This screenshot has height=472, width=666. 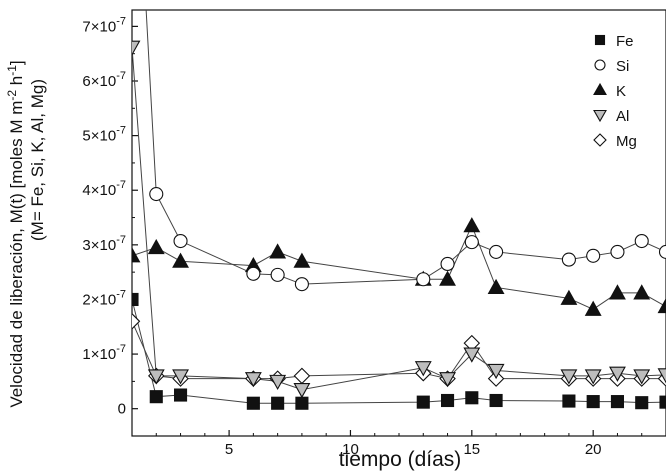 I want to click on y-tick-label: 6×10⁻⁷, so click(x=104, y=80).